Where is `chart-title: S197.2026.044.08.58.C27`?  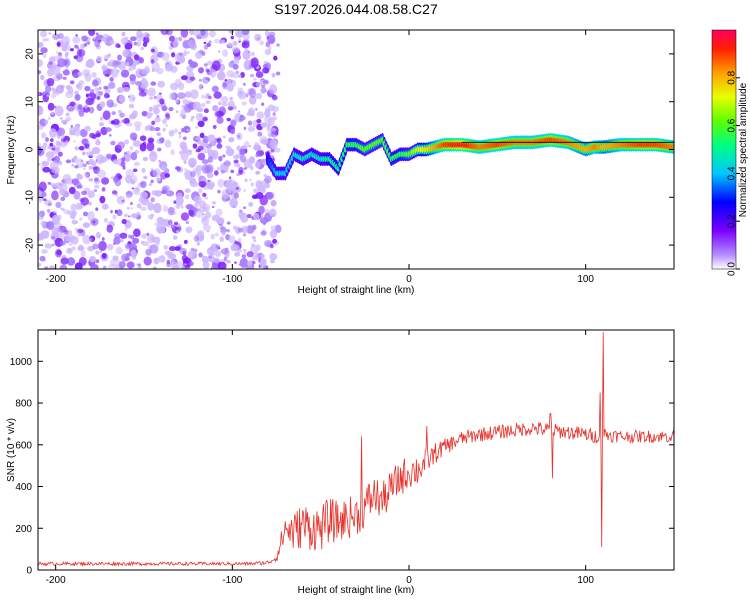 chart-title: S197.2026.044.08.58.C27 is located at coordinates (356, 9).